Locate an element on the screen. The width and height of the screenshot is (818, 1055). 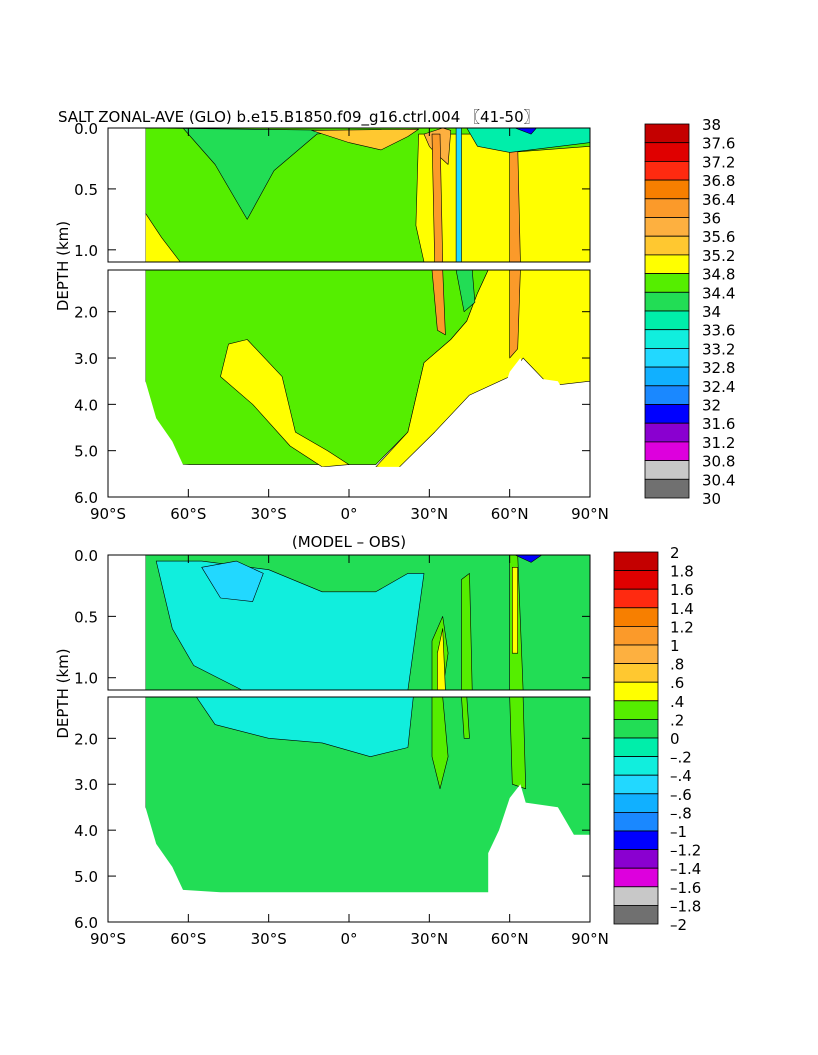
colorbar-label: 33.2 is located at coordinates (718, 349).